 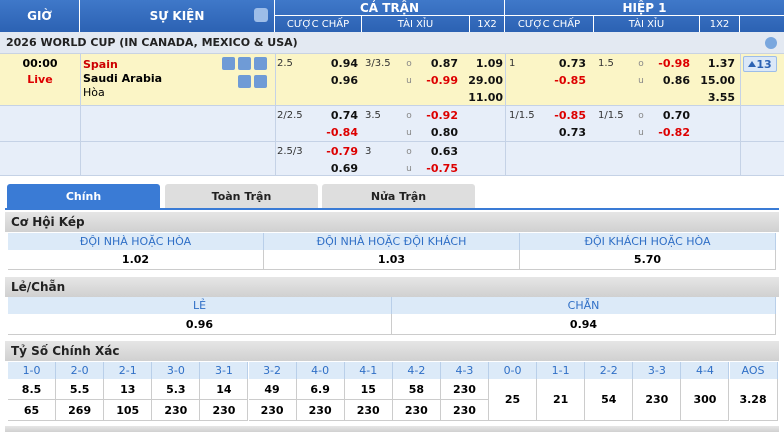 What do you see at coordinates (721, 97) in the screenshot?
I see `odds-value: 3.55` at bounding box center [721, 97].